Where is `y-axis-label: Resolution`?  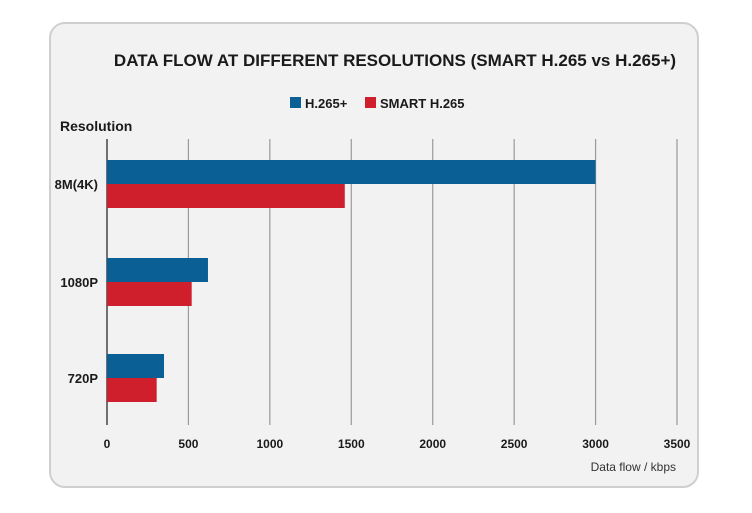
y-axis-label: Resolution is located at coordinates (96, 126).